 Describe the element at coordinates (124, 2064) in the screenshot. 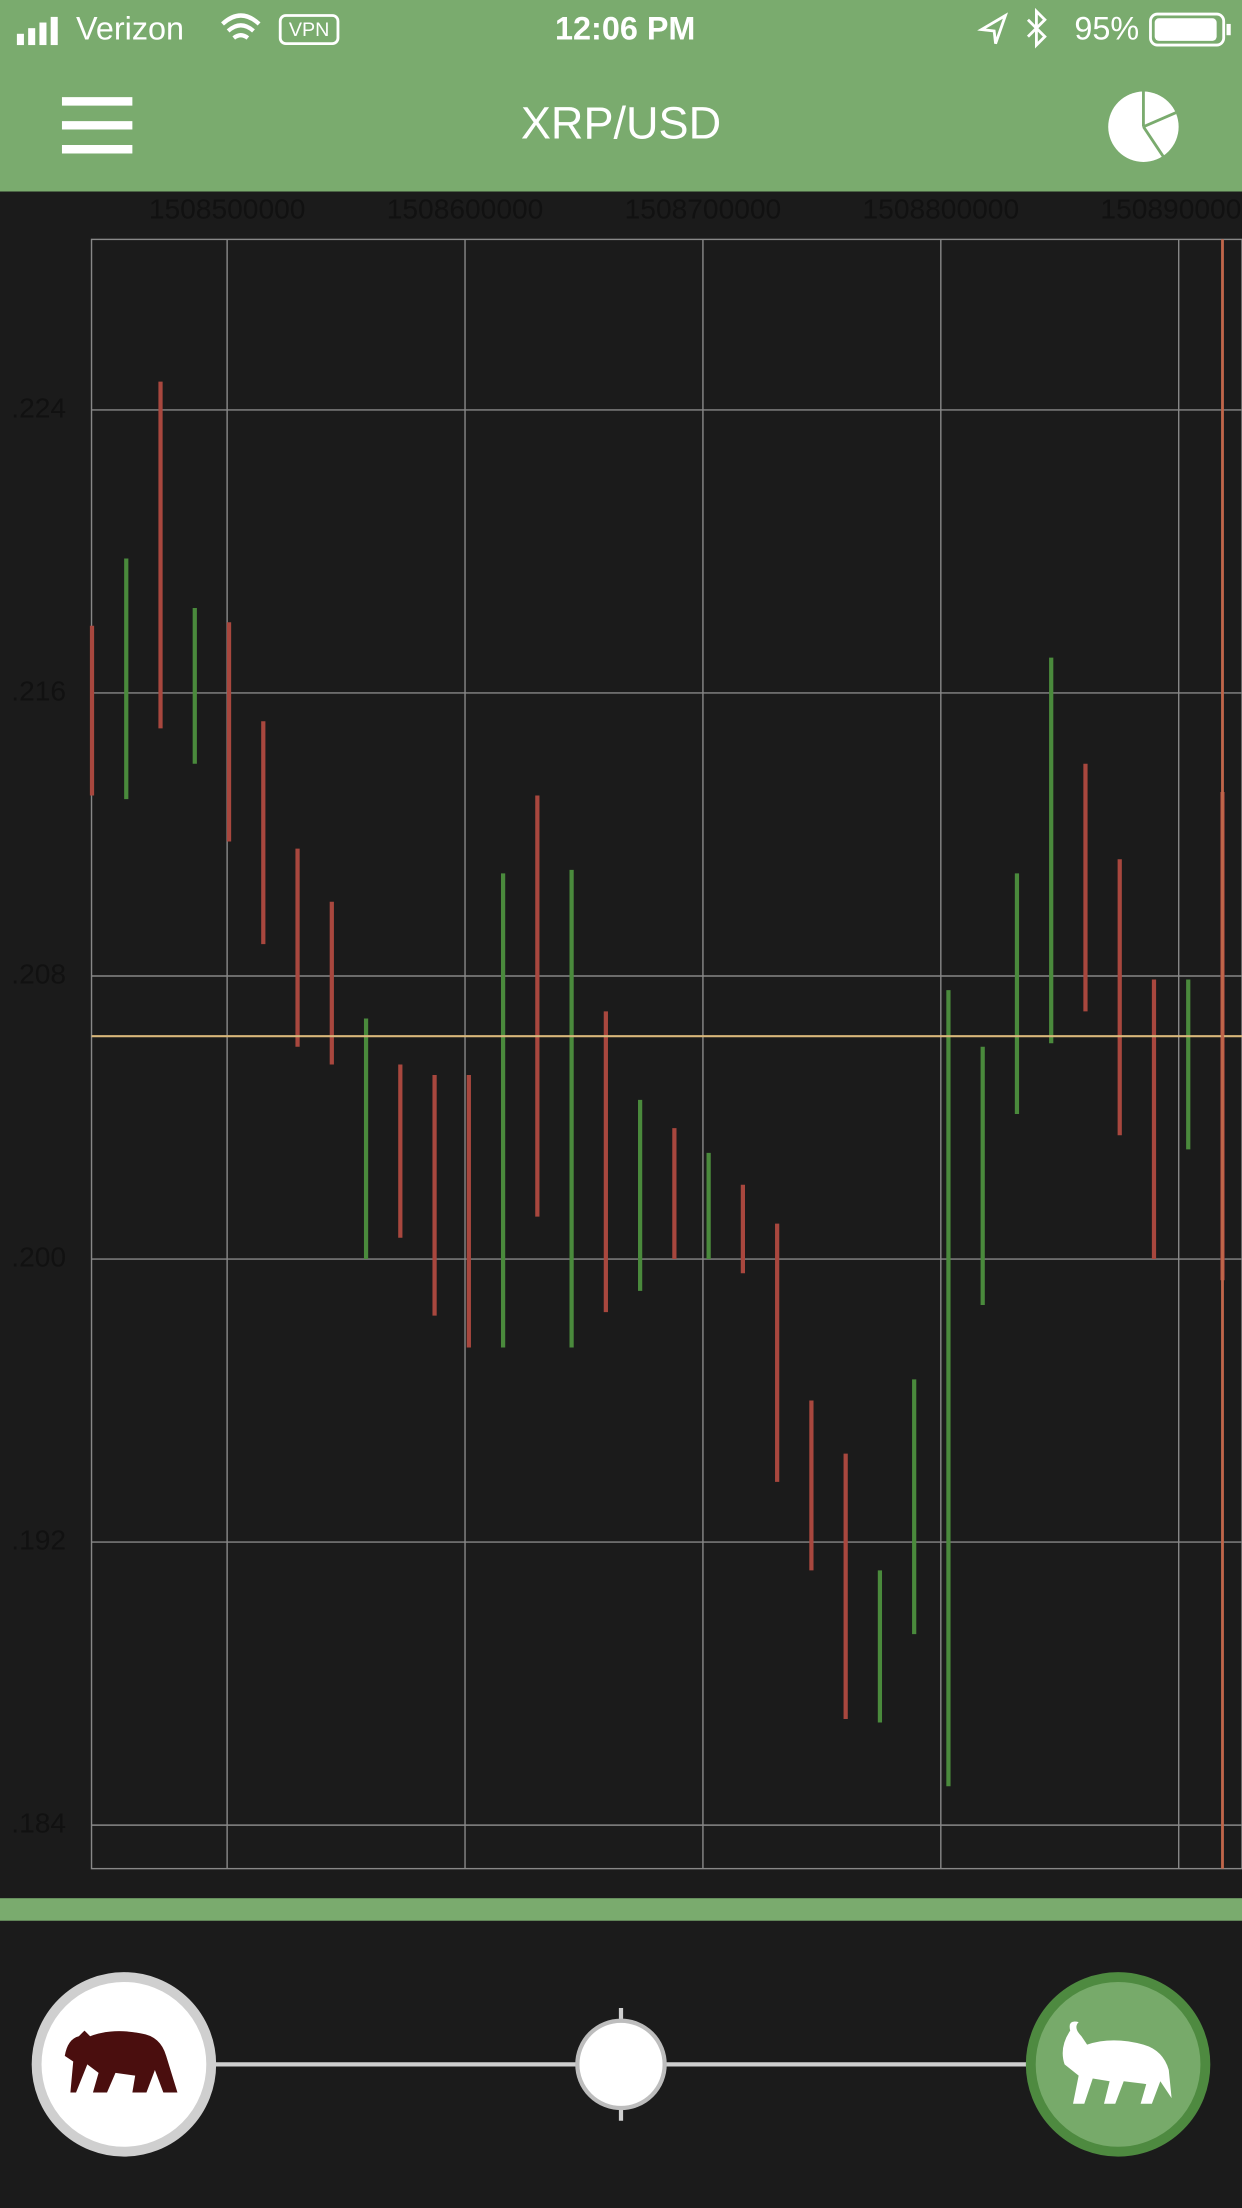

I see `bear-button` at that location.